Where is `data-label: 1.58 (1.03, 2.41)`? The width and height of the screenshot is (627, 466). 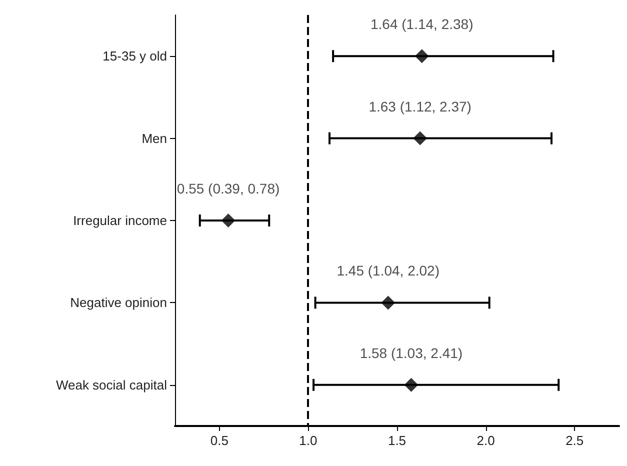 data-label: 1.58 (1.03, 2.41) is located at coordinates (411, 352).